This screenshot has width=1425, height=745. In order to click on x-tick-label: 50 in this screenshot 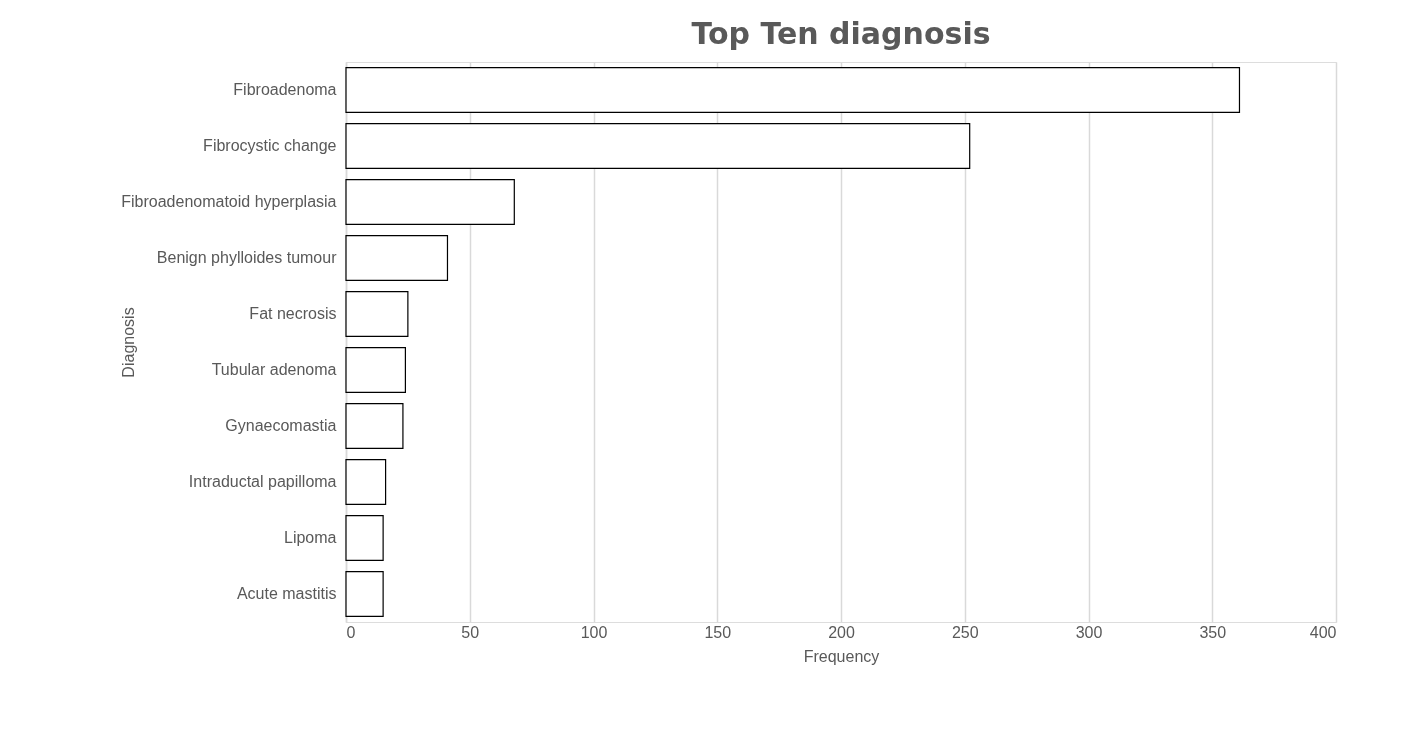, I will do `click(470, 632)`.